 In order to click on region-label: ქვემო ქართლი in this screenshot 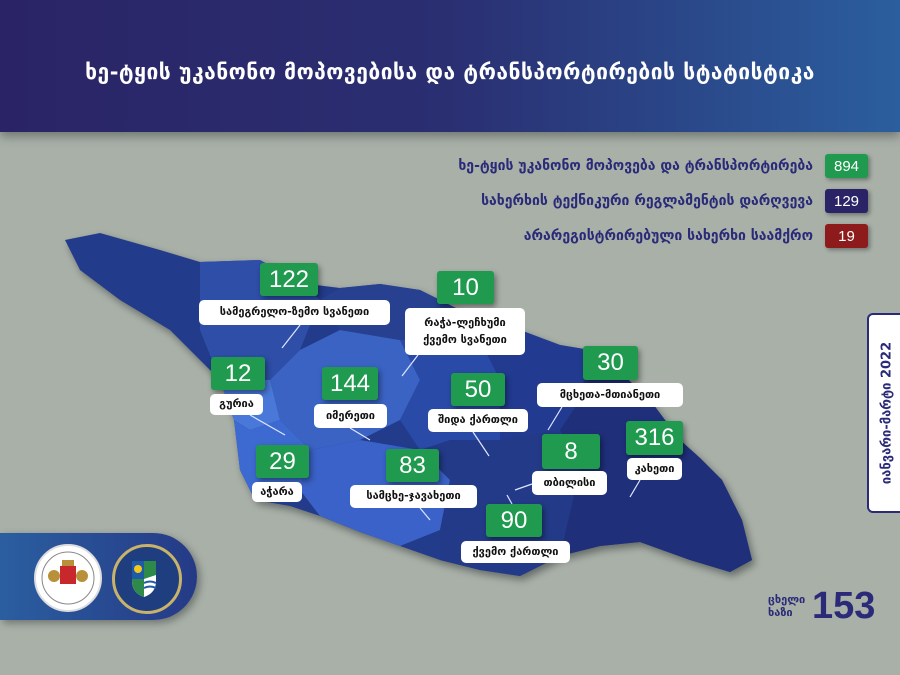, I will do `click(515, 552)`.